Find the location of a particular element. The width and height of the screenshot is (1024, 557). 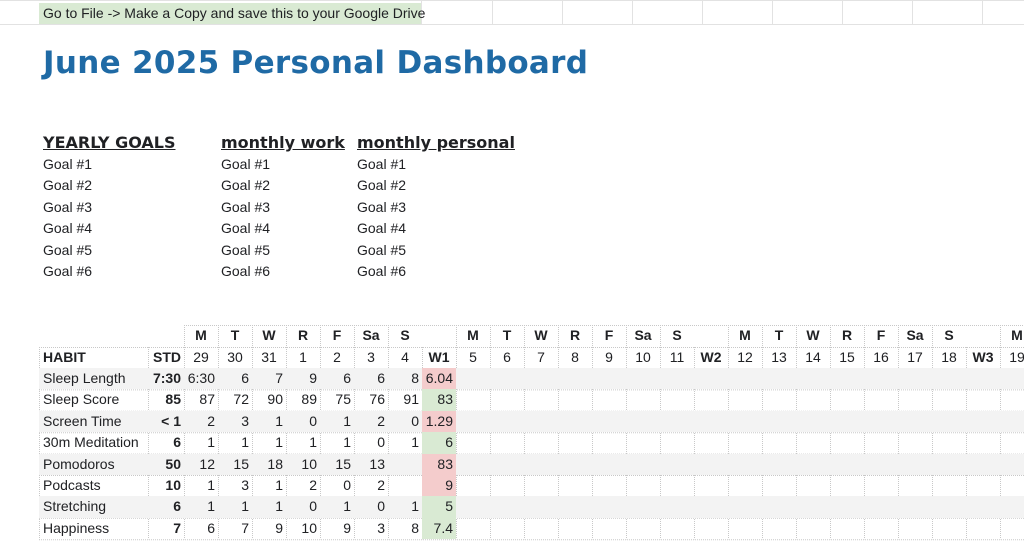

work-goal-1: Goal #1 is located at coordinates (246, 164).